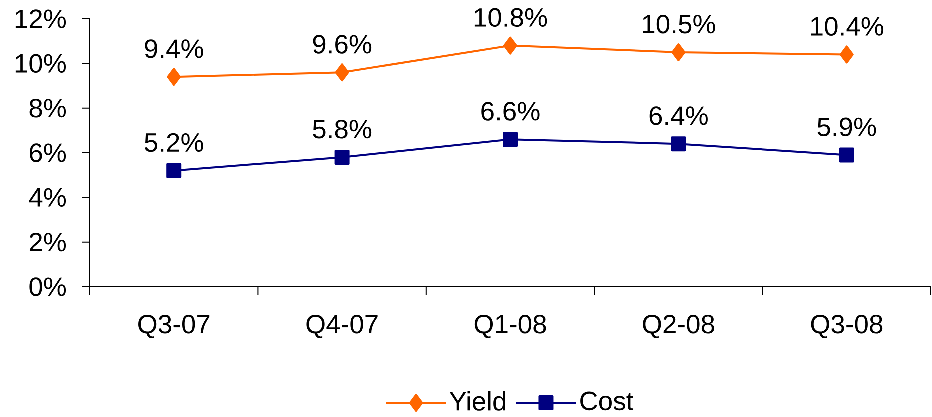  What do you see at coordinates (510, 327) in the screenshot?
I see `x-tick-label: Q1-08` at bounding box center [510, 327].